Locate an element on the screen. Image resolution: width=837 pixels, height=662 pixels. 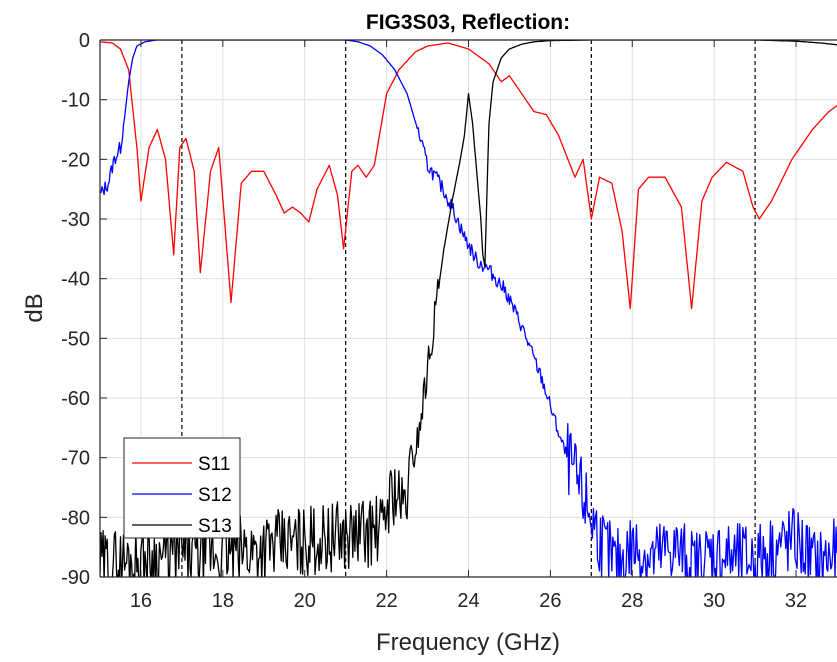
y-tick-label: -30 is located at coordinates (75, 220).